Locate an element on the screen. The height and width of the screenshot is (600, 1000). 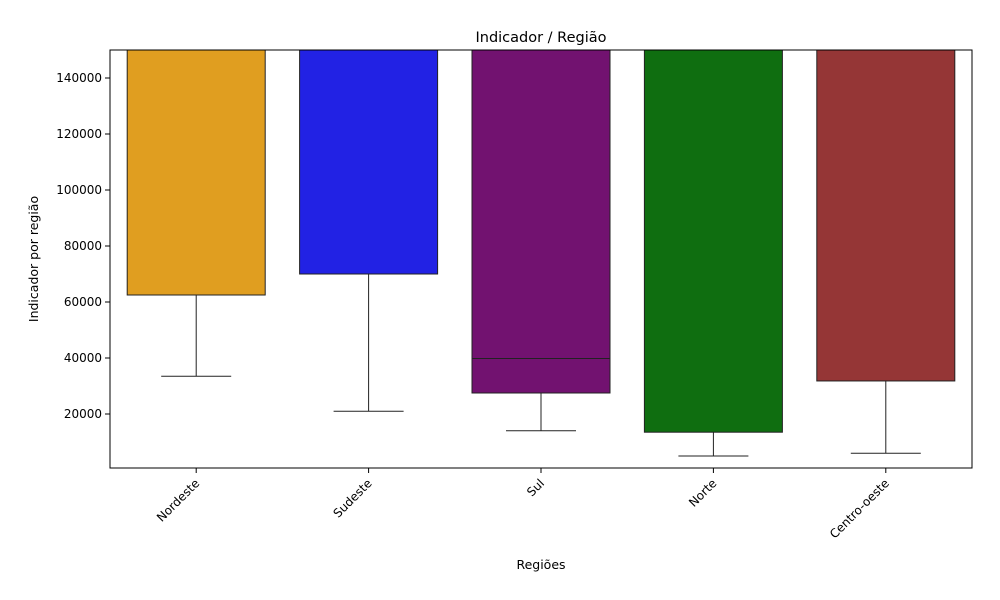
box-sudeste is located at coordinates (369, 162).